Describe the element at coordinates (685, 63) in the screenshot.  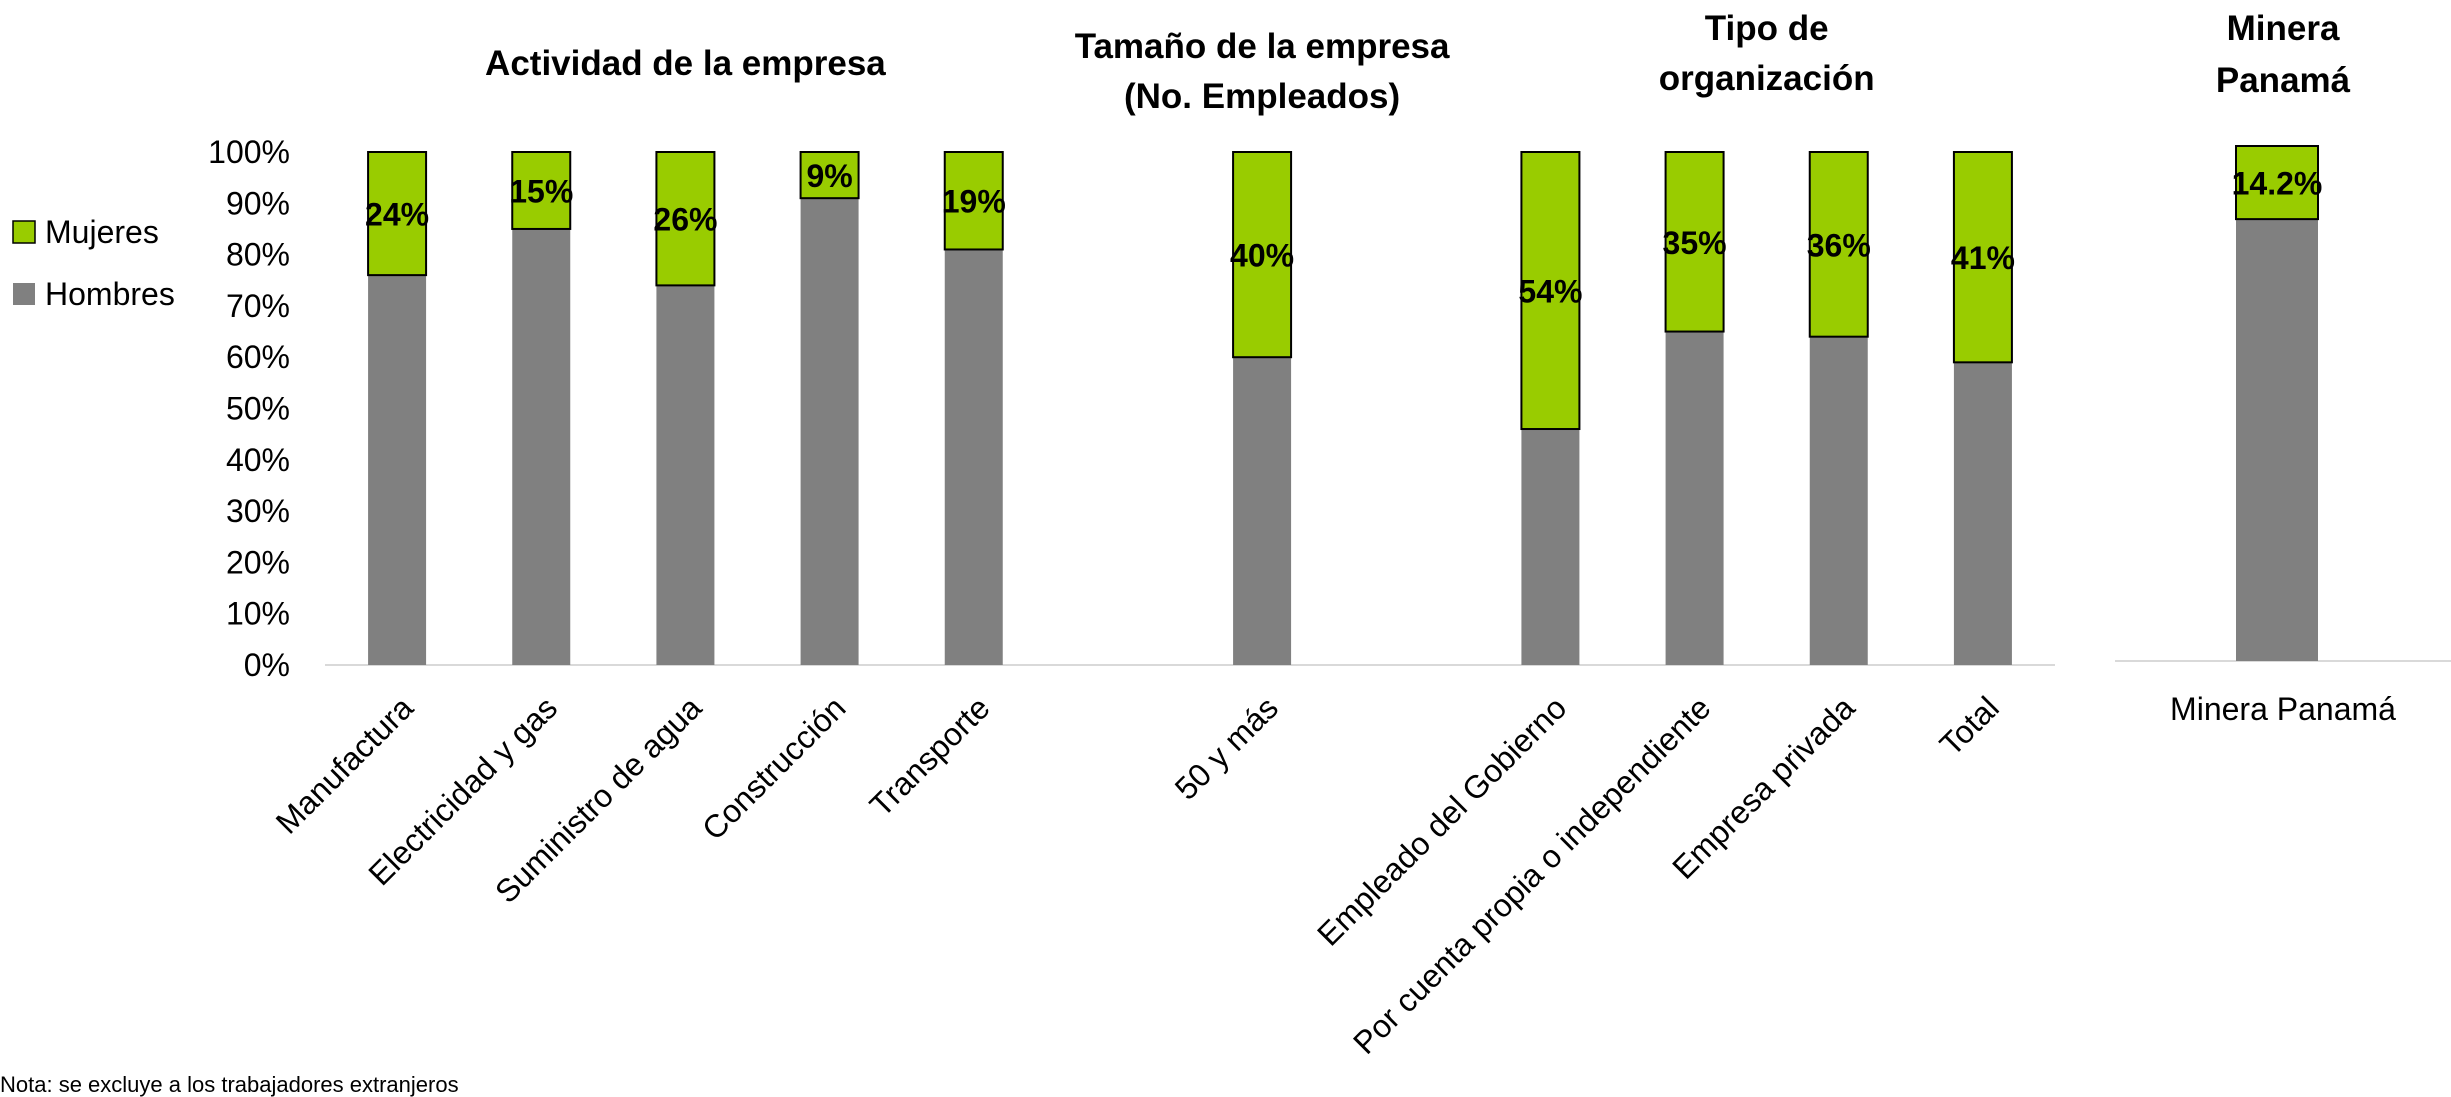
I see `group-title: Actividad de la empresa` at that location.